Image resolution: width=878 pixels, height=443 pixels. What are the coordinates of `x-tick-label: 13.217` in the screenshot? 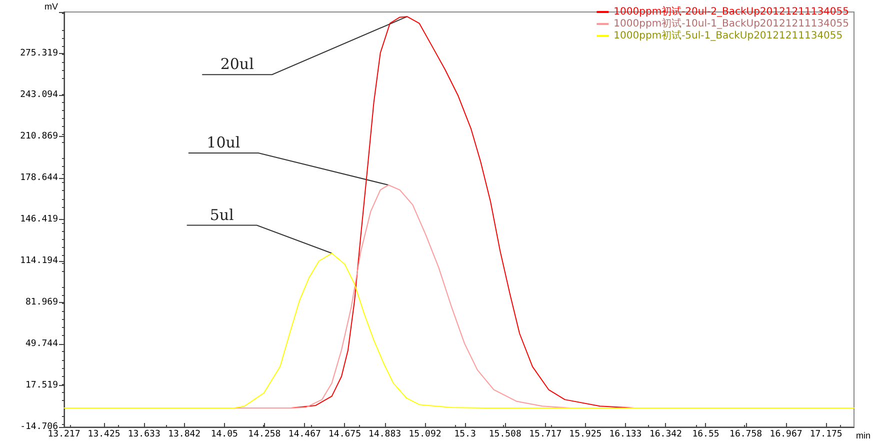 It's located at (64, 435).